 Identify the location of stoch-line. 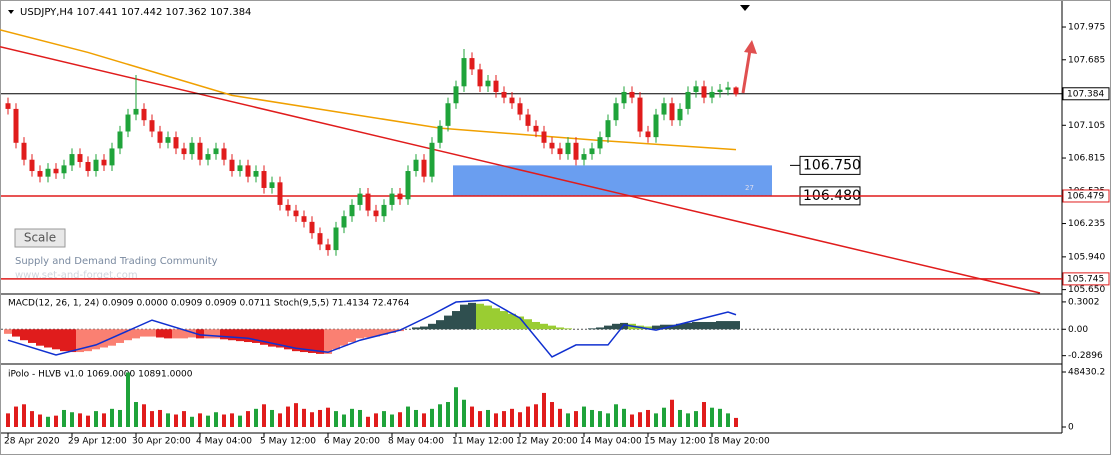
(372, 328).